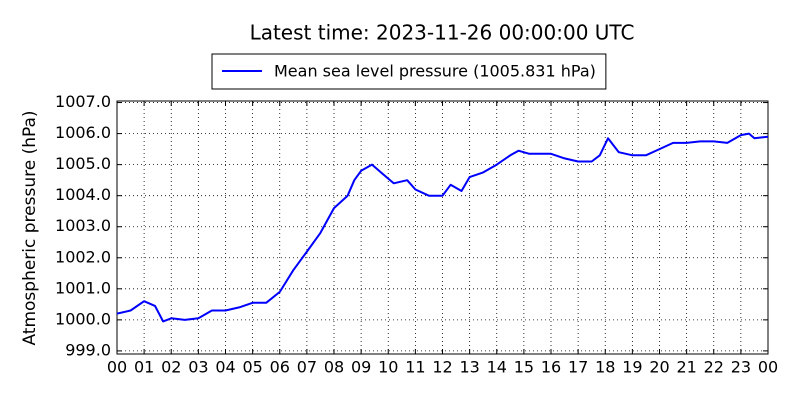 This screenshot has height=400, width=800. I want to click on legend-box, so click(409, 71).